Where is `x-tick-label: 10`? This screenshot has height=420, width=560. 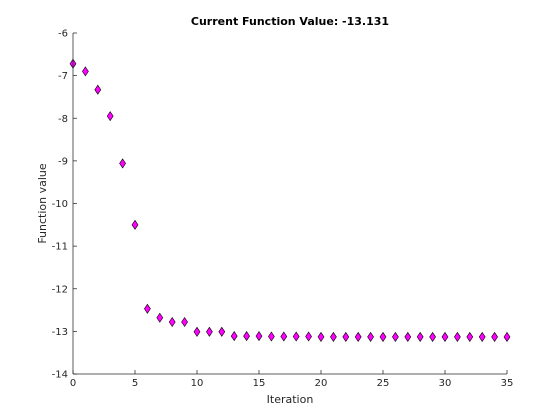 x-tick-label: 10 is located at coordinates (197, 383).